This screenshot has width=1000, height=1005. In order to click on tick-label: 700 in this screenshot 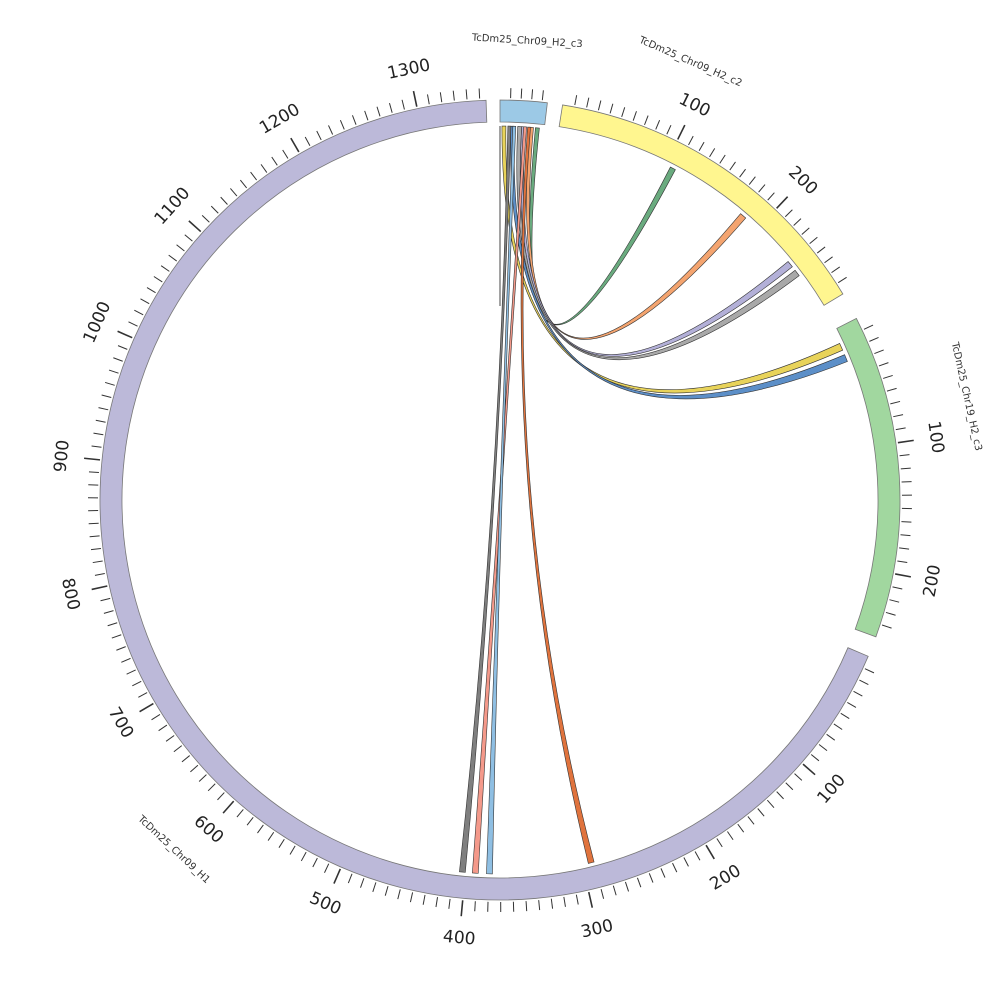, I will do `click(121, 723)`.